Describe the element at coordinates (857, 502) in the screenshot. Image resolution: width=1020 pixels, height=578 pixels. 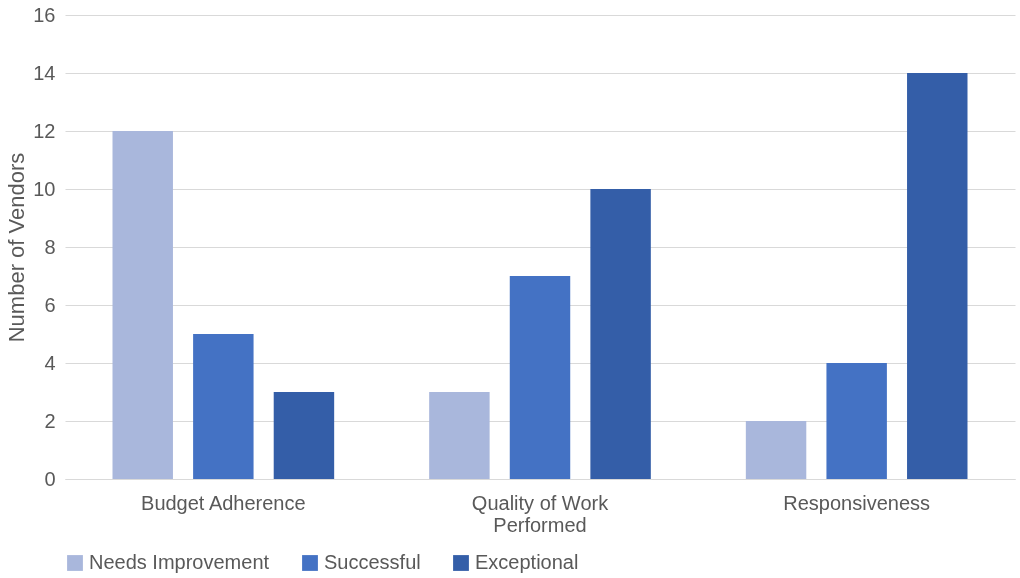
I see `x-tick-label: Responsiveness` at that location.